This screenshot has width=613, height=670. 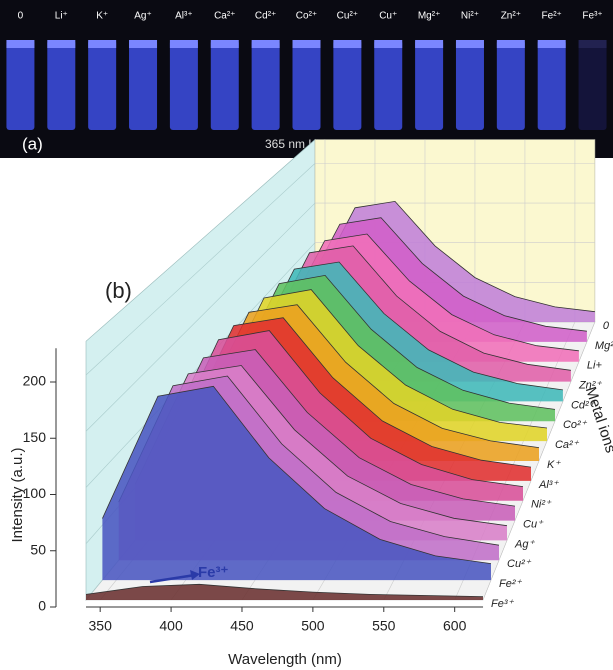 I want to click on ion-label: Cd²⁺, so click(x=265, y=16).